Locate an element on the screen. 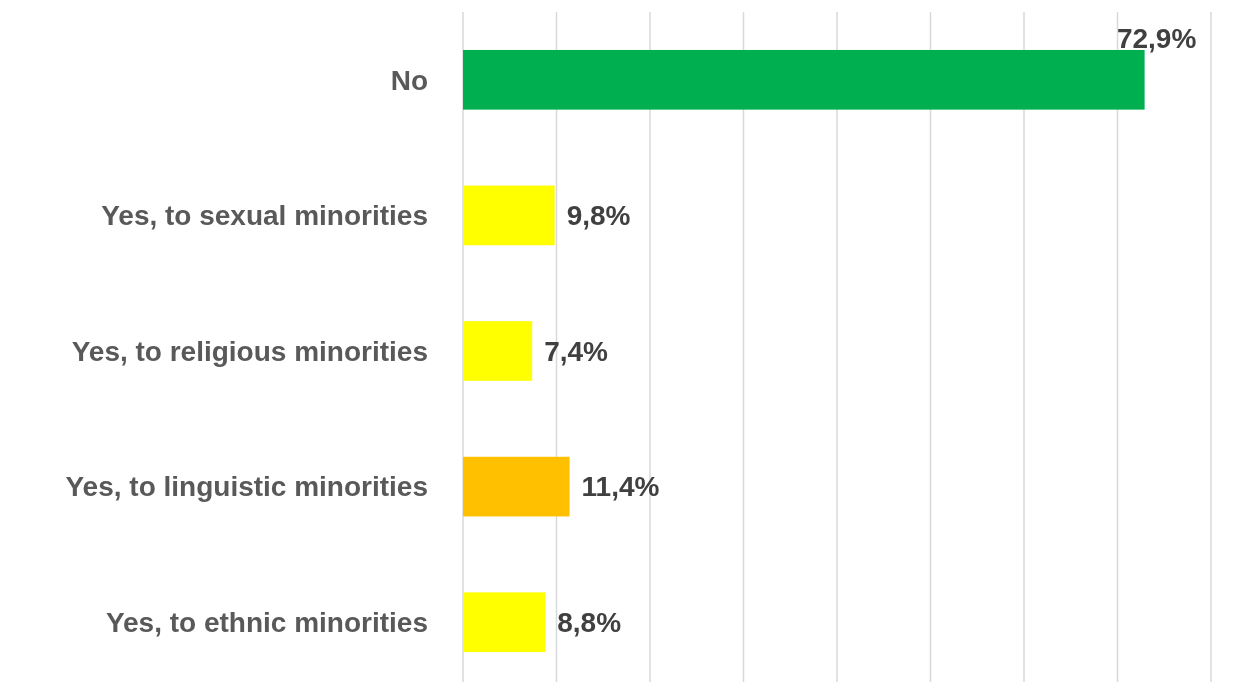 The width and height of the screenshot is (1247, 682). data-label: 72,9% is located at coordinates (1156, 38).